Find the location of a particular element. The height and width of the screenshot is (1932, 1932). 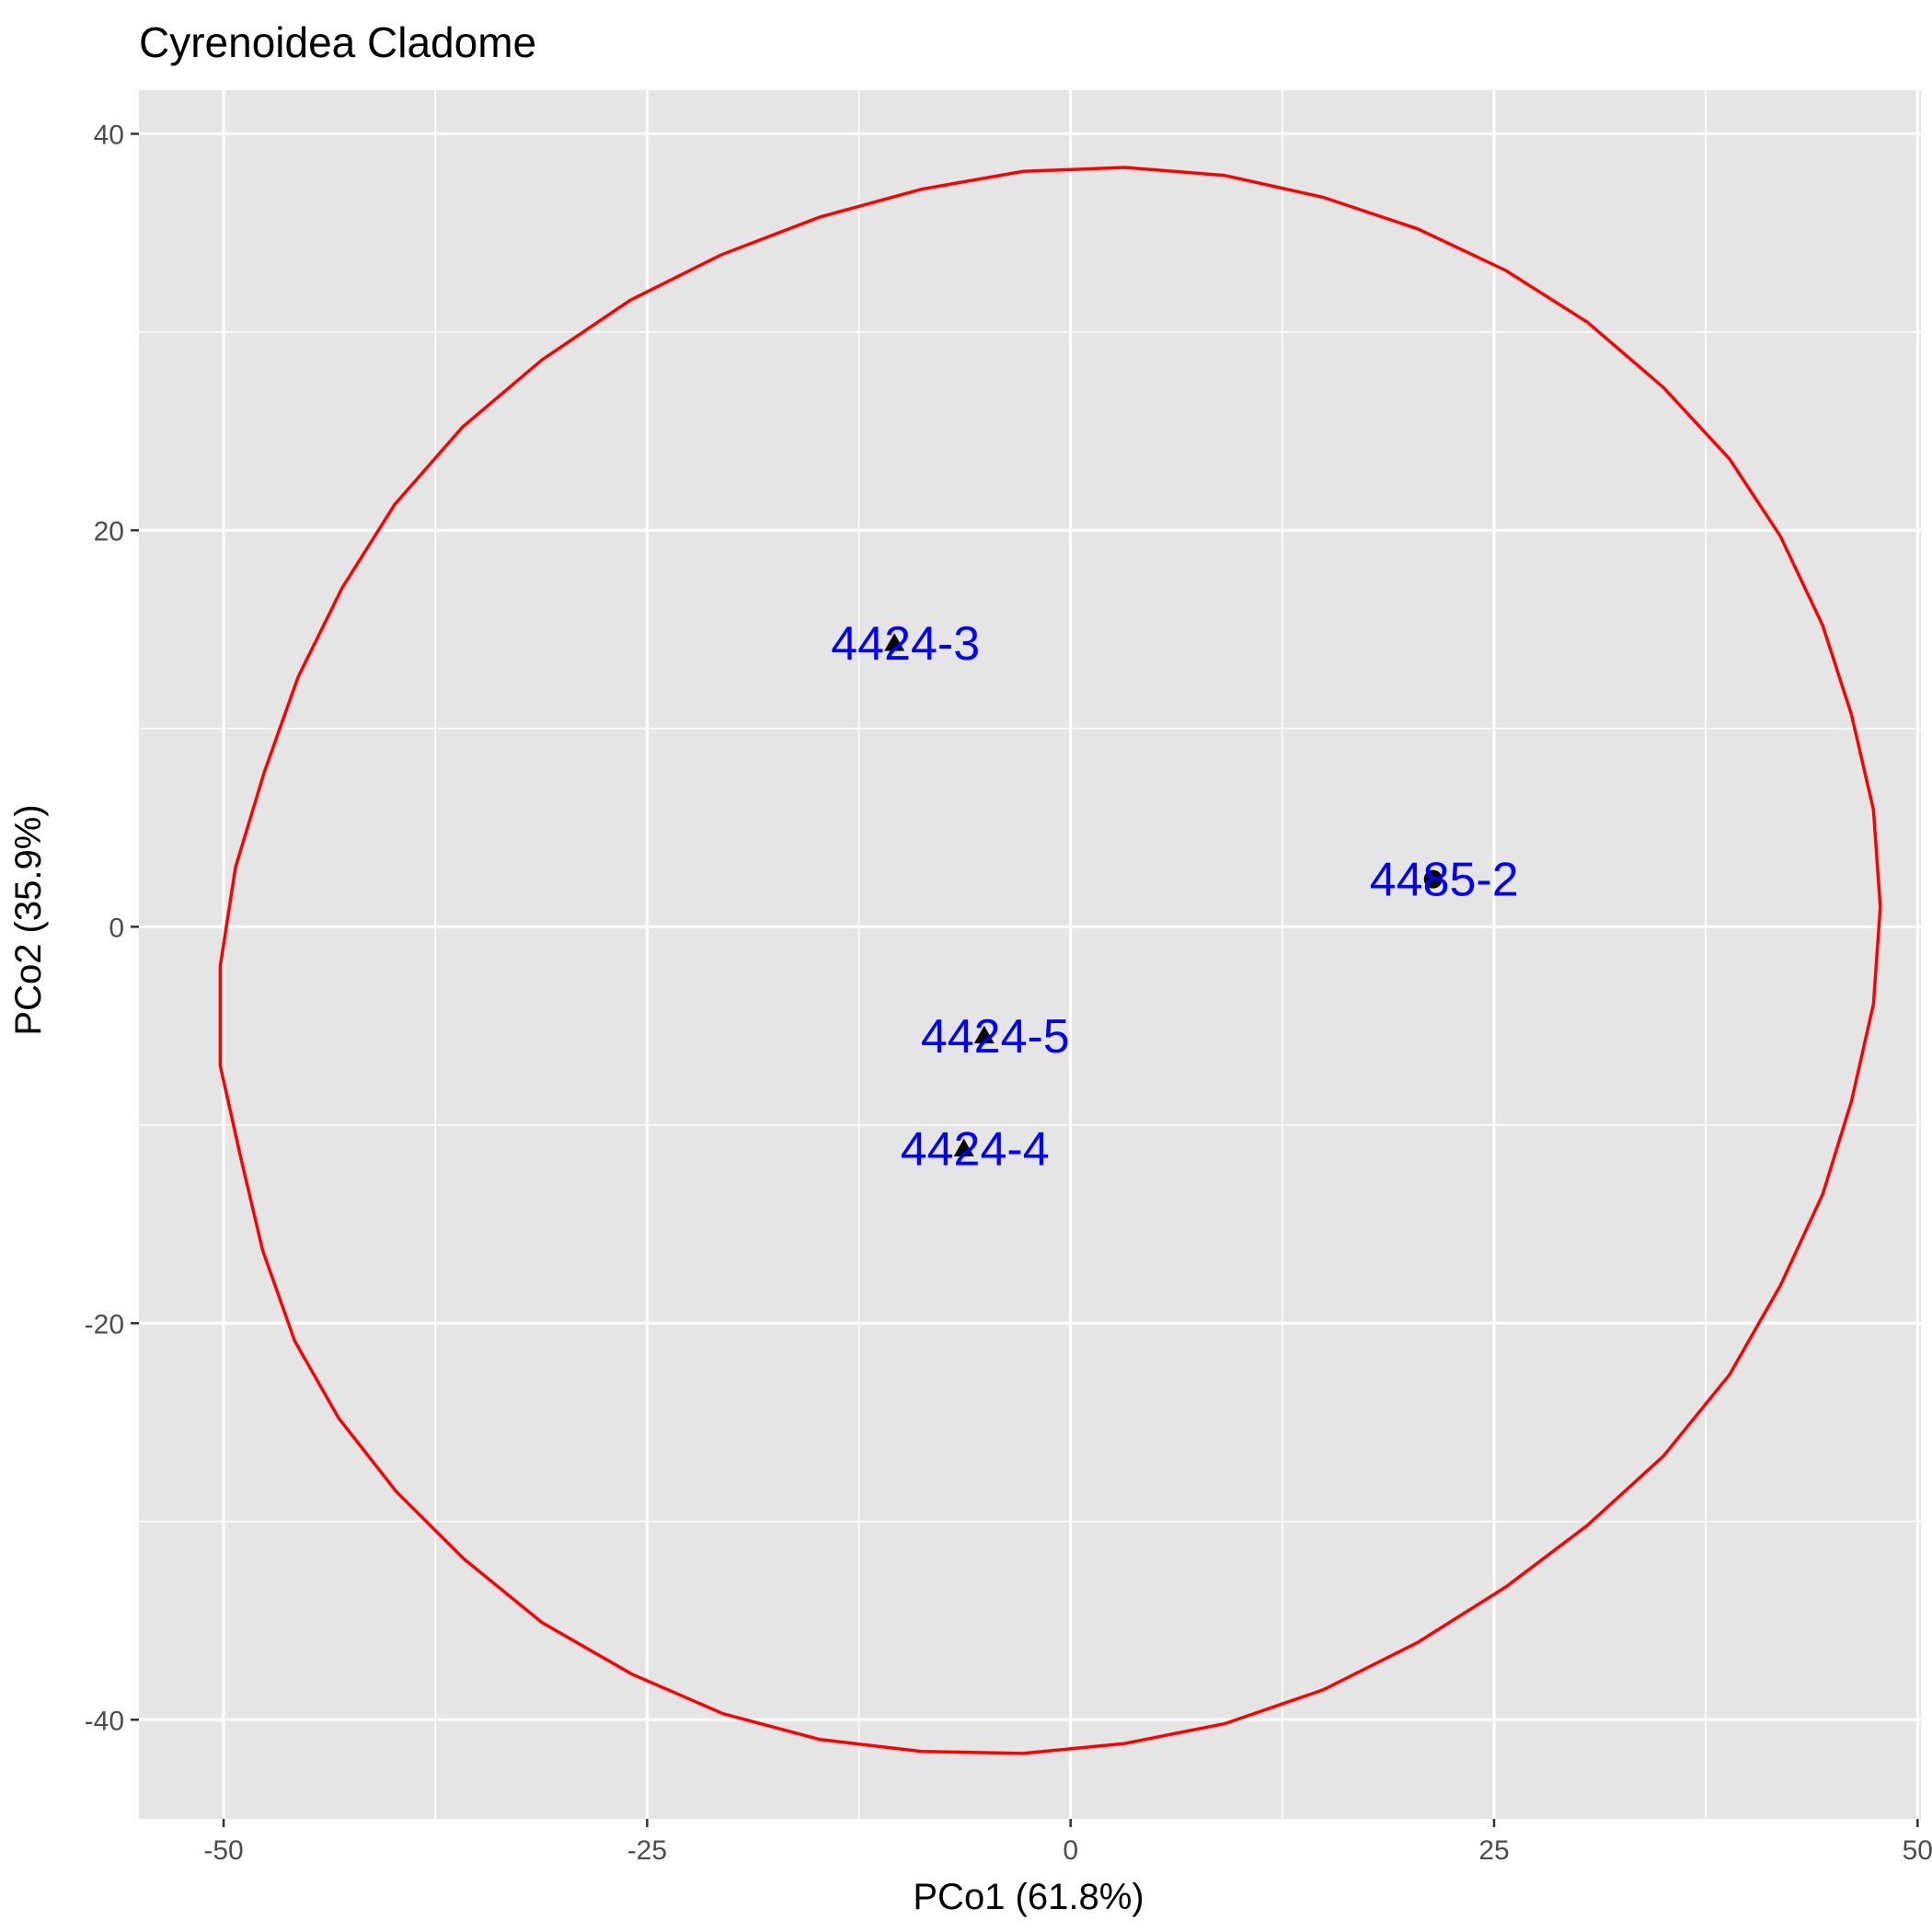

x-axis: -50 -25 0 25 50 is located at coordinates (1067, 1842).